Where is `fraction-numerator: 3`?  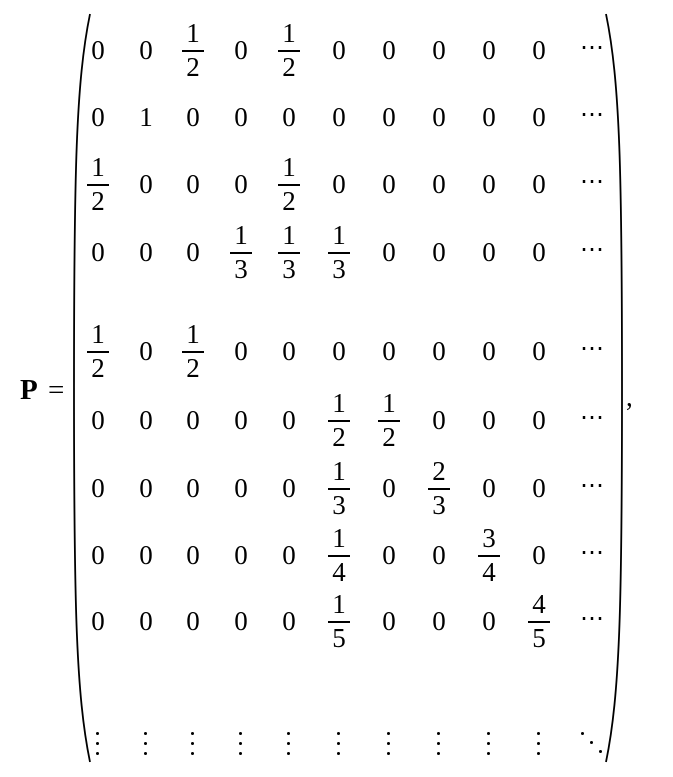
fraction-numerator: 3 is located at coordinates (489, 538).